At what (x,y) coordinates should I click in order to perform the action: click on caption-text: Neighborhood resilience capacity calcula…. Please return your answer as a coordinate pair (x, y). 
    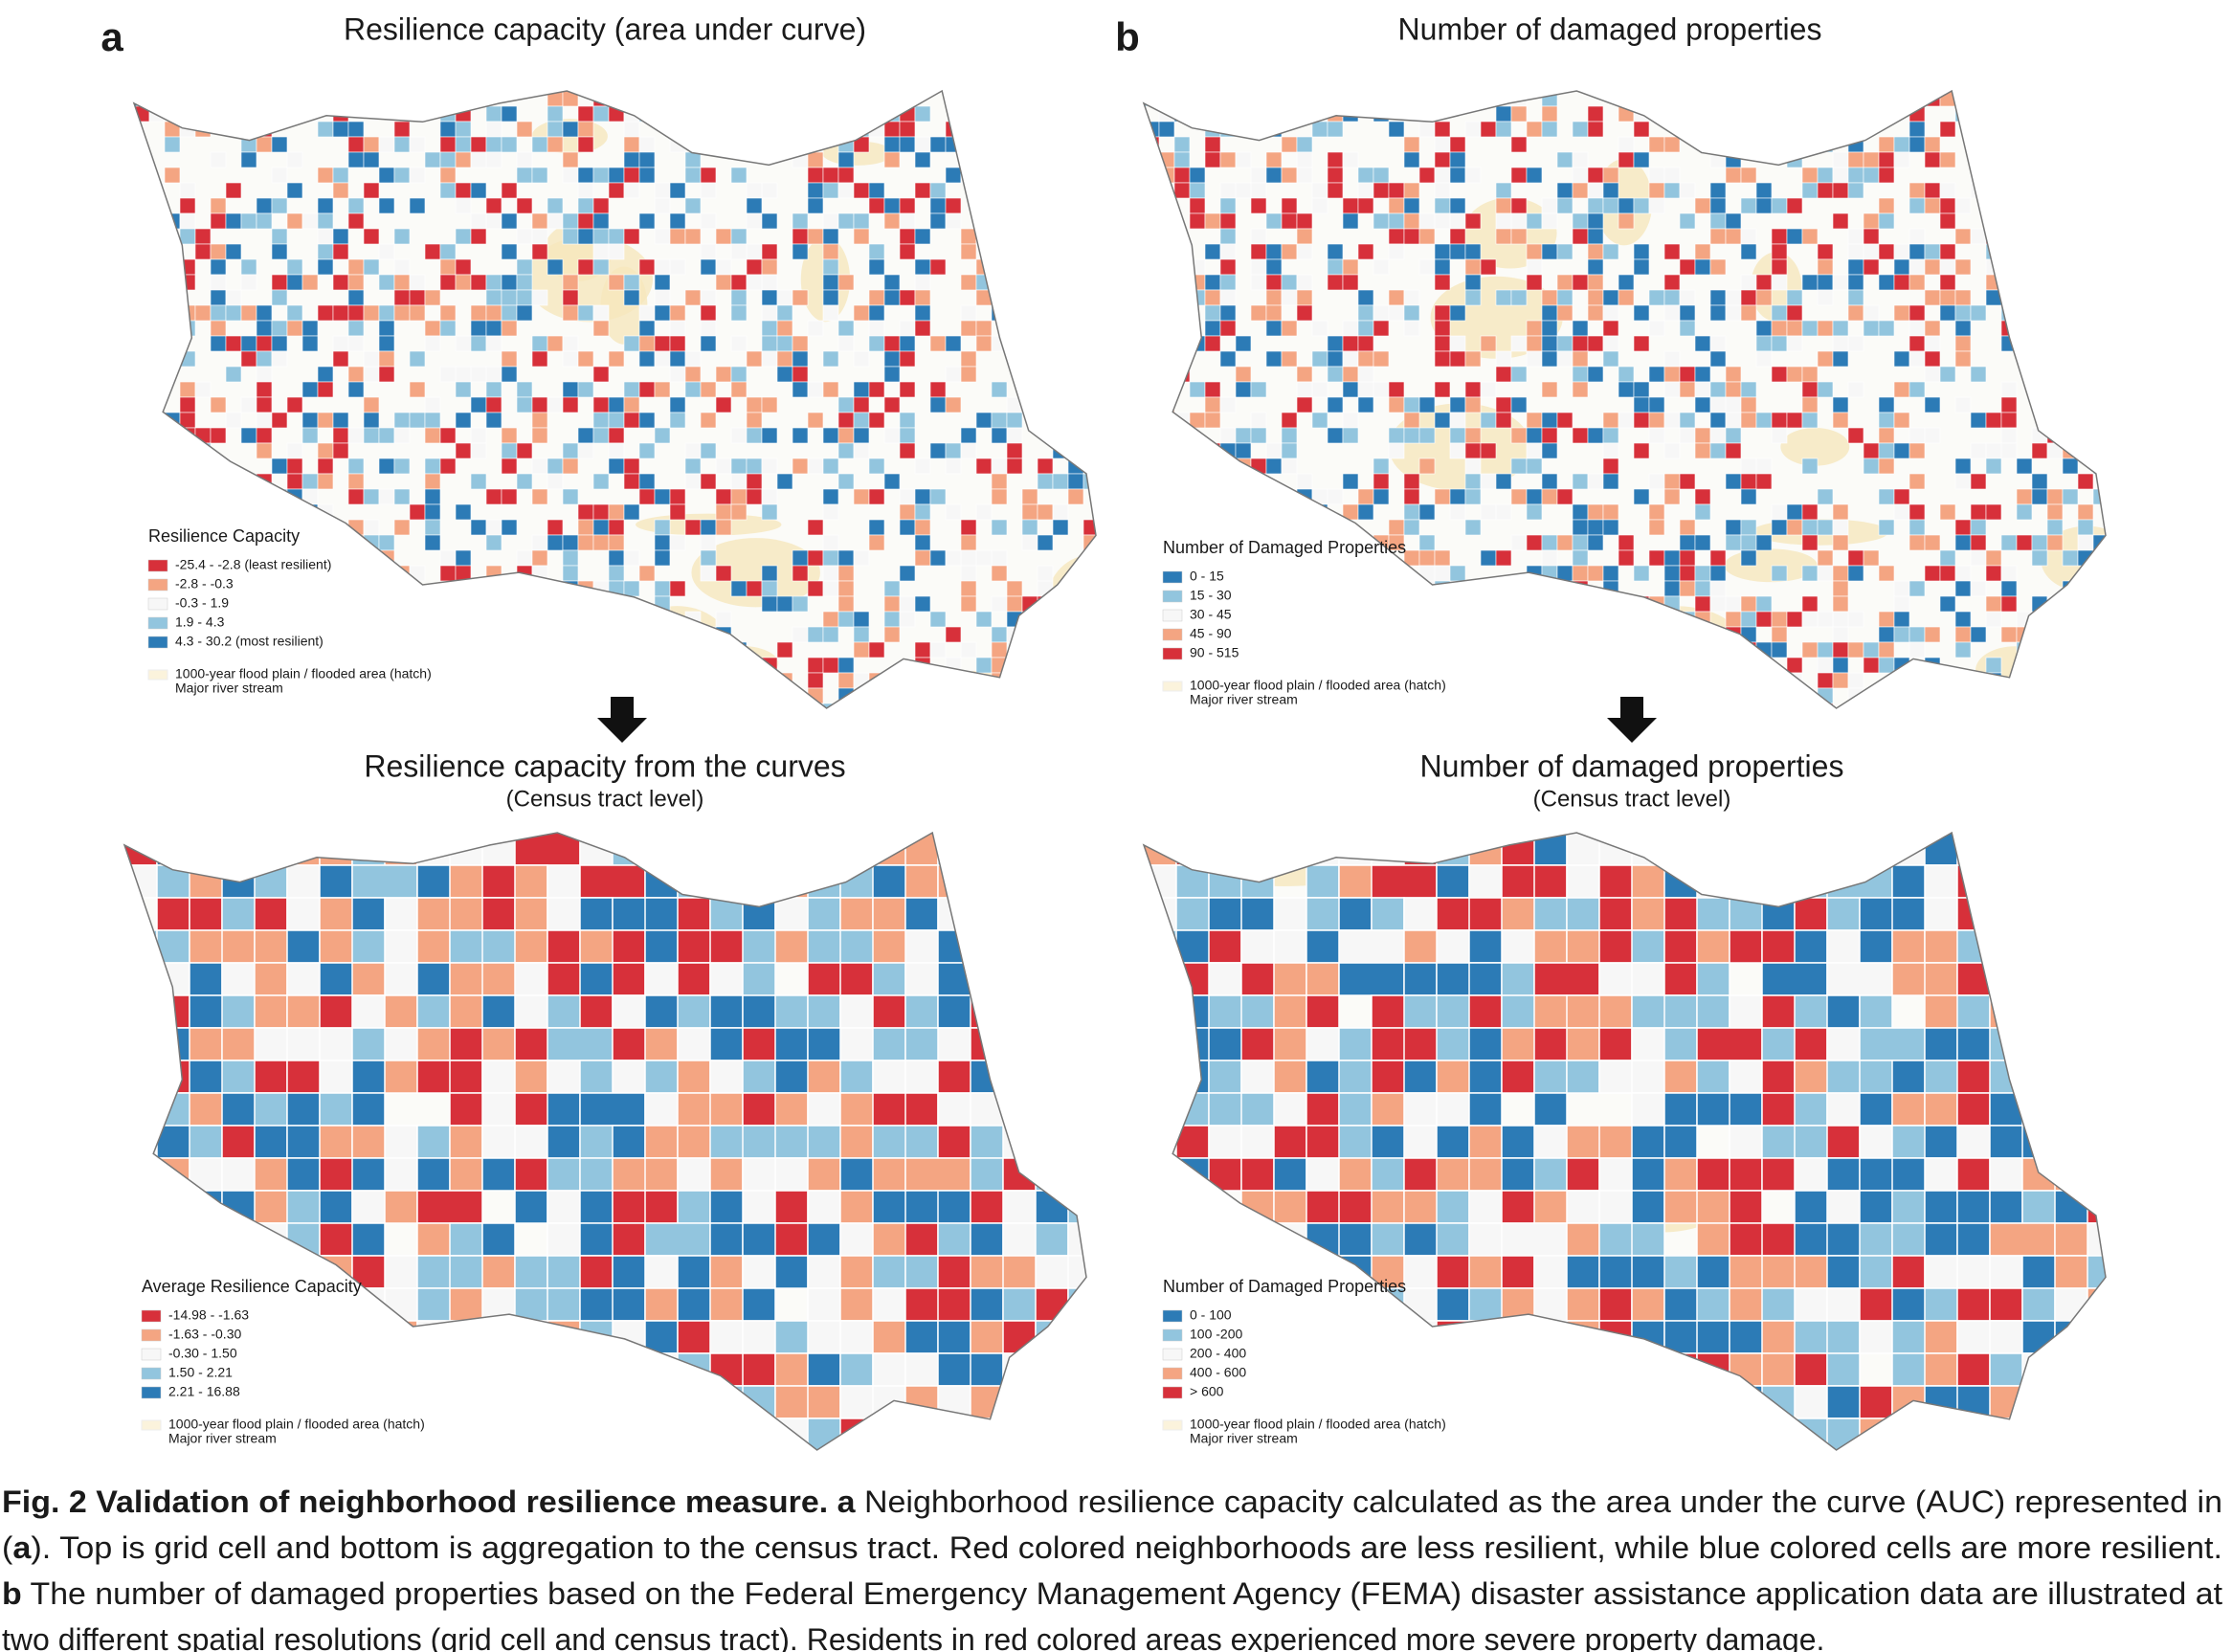
    Looking at the image, I should click on (1539, 1502).